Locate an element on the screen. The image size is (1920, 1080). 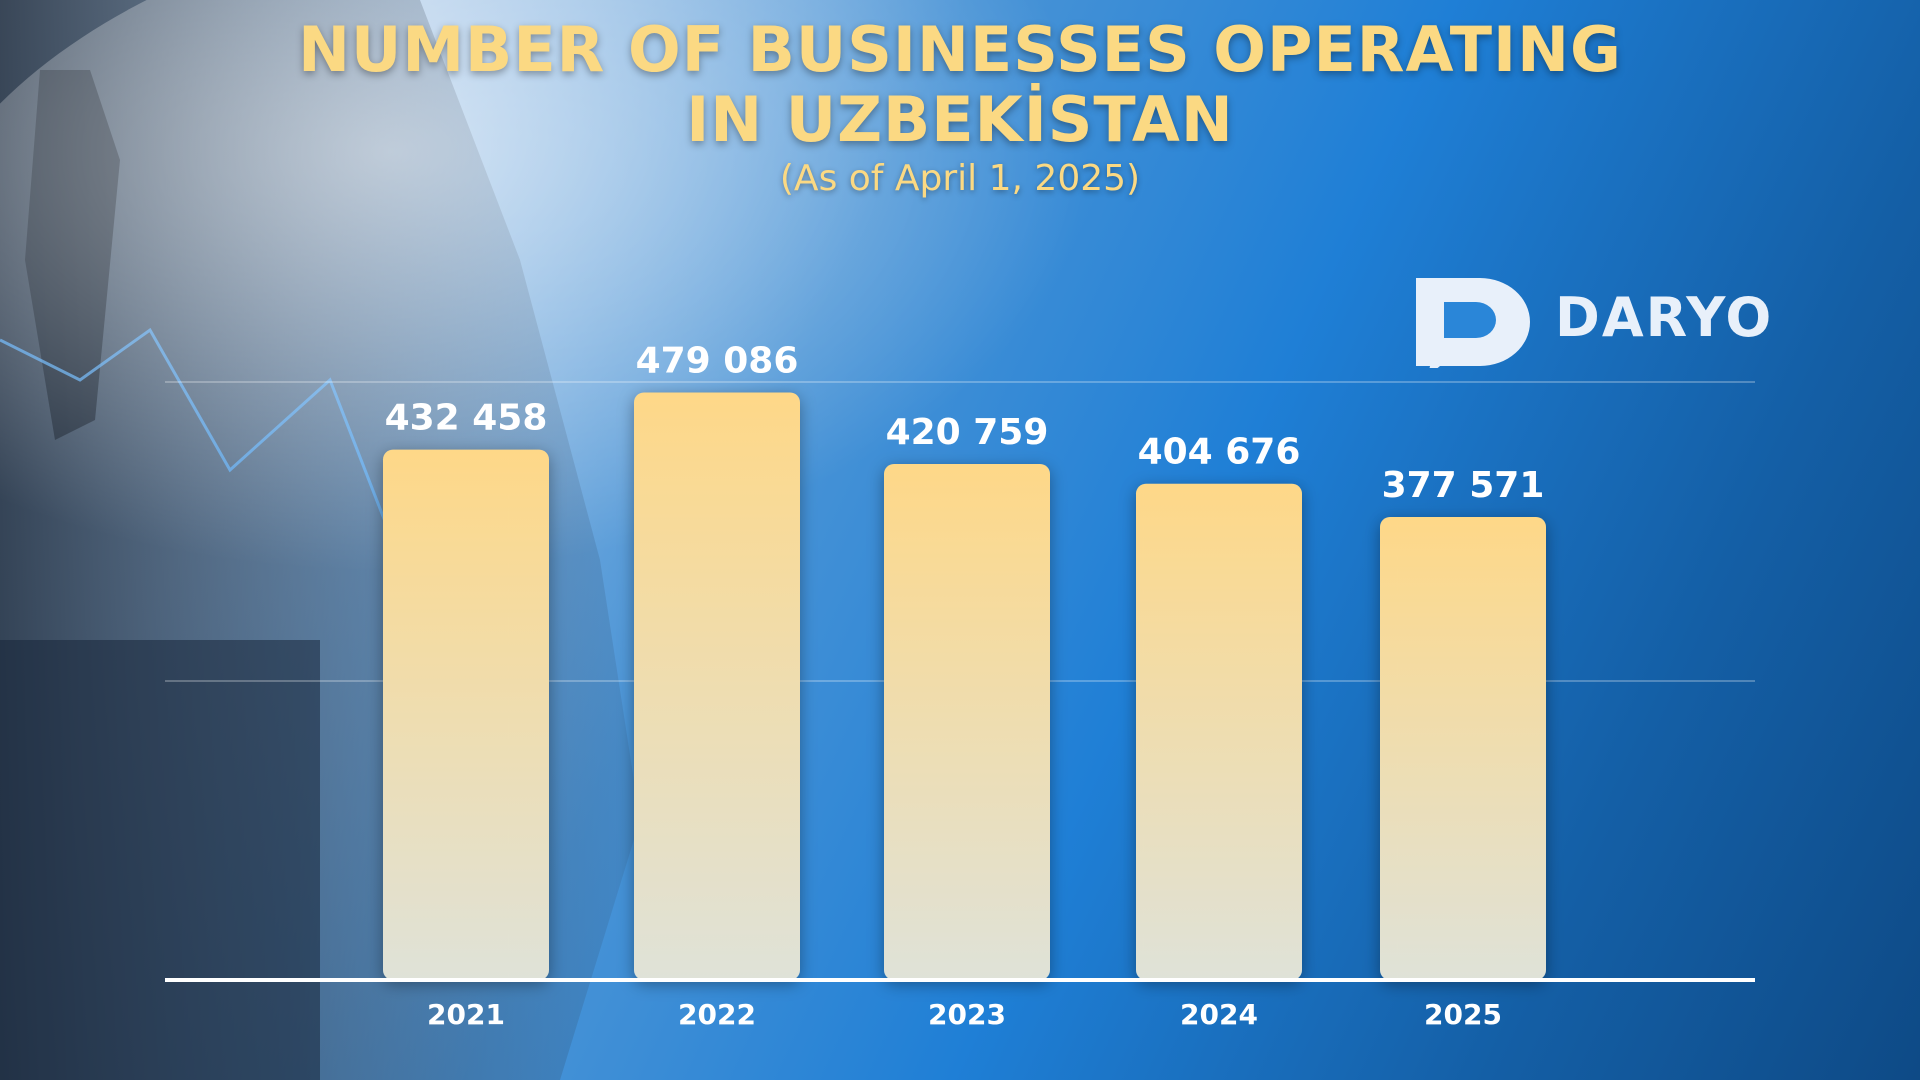
bar-2025 is located at coordinates (1463, 748).